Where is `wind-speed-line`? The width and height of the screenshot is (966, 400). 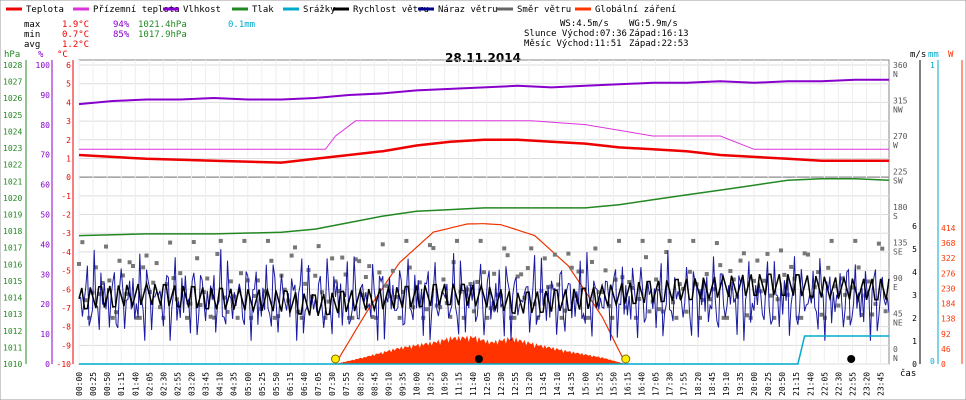
wind-speed-line is located at coordinates (484, 294).